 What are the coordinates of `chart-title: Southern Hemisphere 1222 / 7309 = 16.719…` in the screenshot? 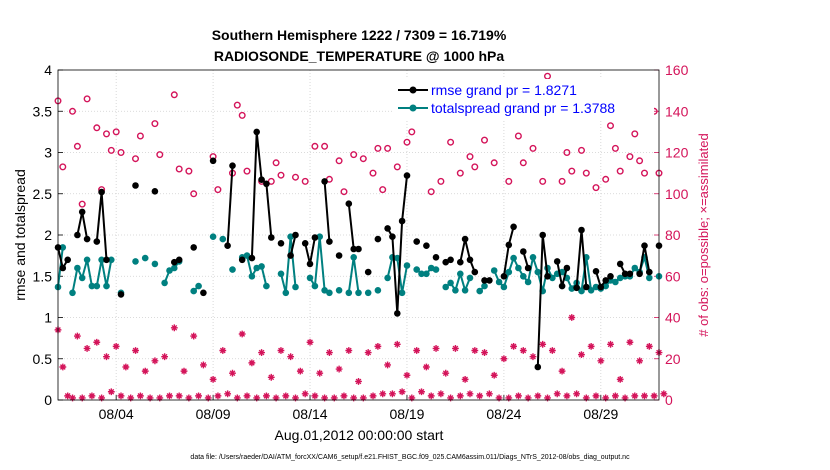 It's located at (359, 35).